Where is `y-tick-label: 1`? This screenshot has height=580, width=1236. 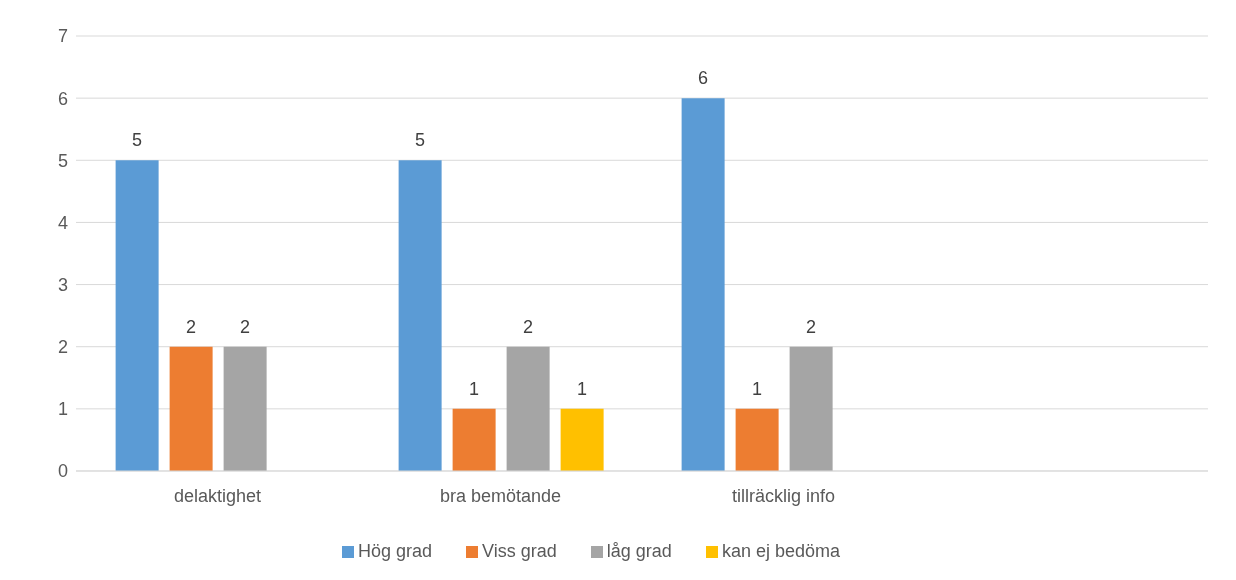
y-tick-label: 1 is located at coordinates (62, 409).